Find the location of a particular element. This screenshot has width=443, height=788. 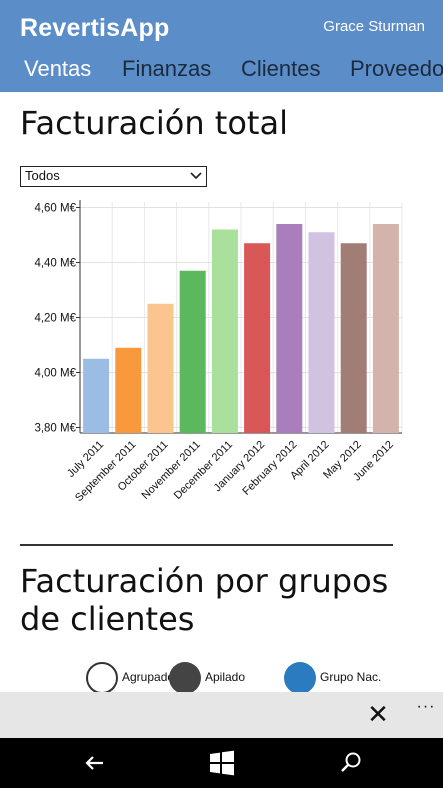

y-tick-label: 4,60 M€ is located at coordinates (55, 209).